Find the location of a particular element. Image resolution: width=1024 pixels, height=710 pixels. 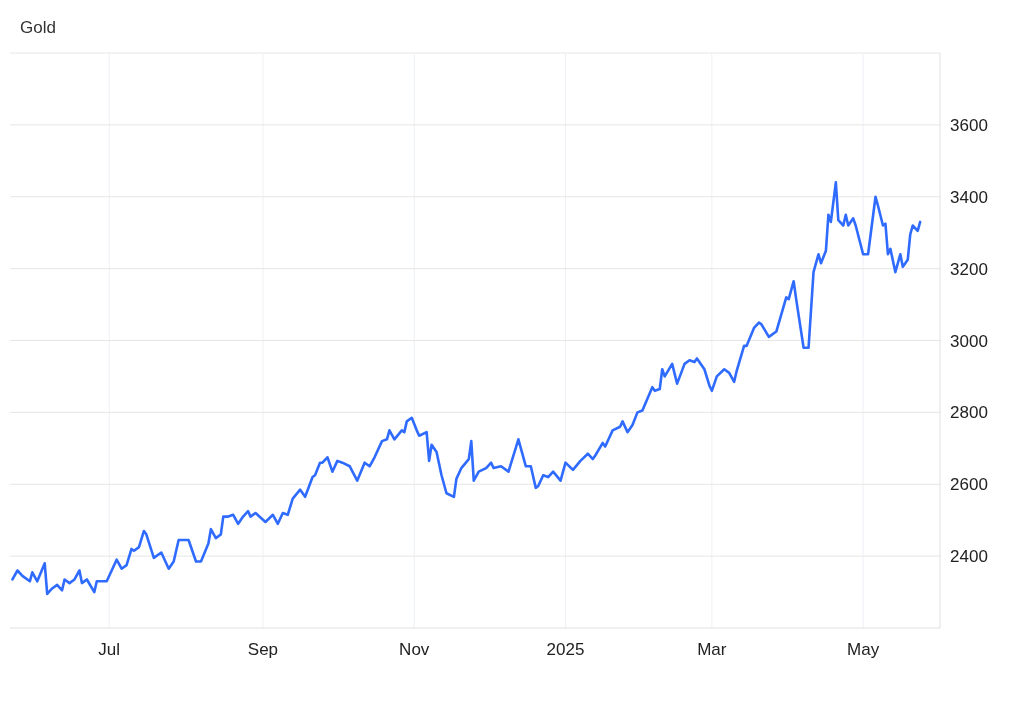

x-tick-label: May is located at coordinates (863, 649).